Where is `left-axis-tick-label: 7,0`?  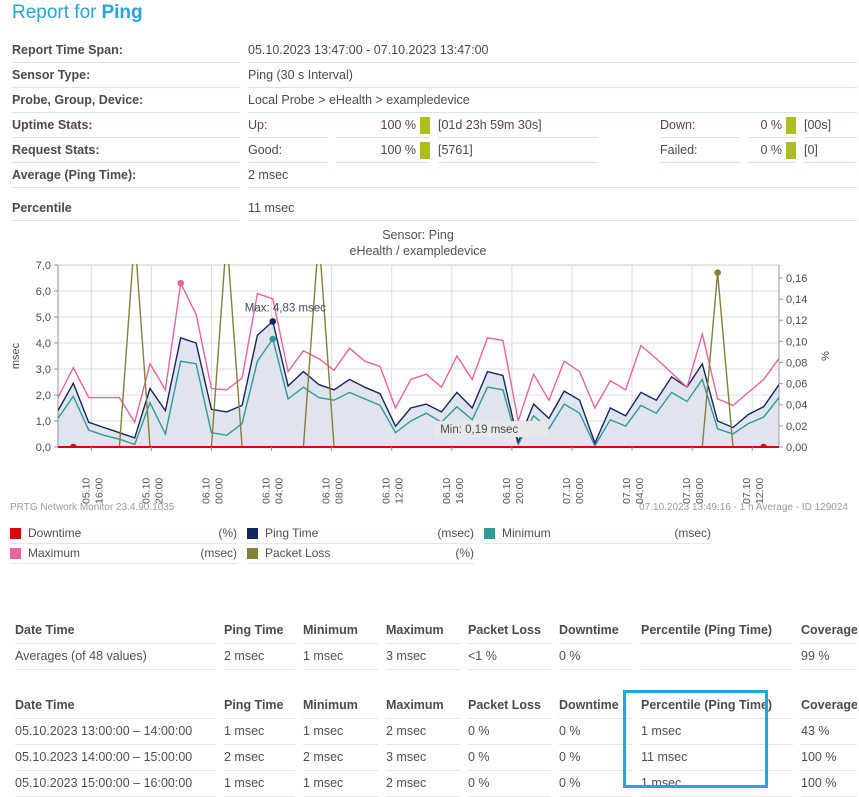
left-axis-tick-label: 7,0 is located at coordinates (43, 266).